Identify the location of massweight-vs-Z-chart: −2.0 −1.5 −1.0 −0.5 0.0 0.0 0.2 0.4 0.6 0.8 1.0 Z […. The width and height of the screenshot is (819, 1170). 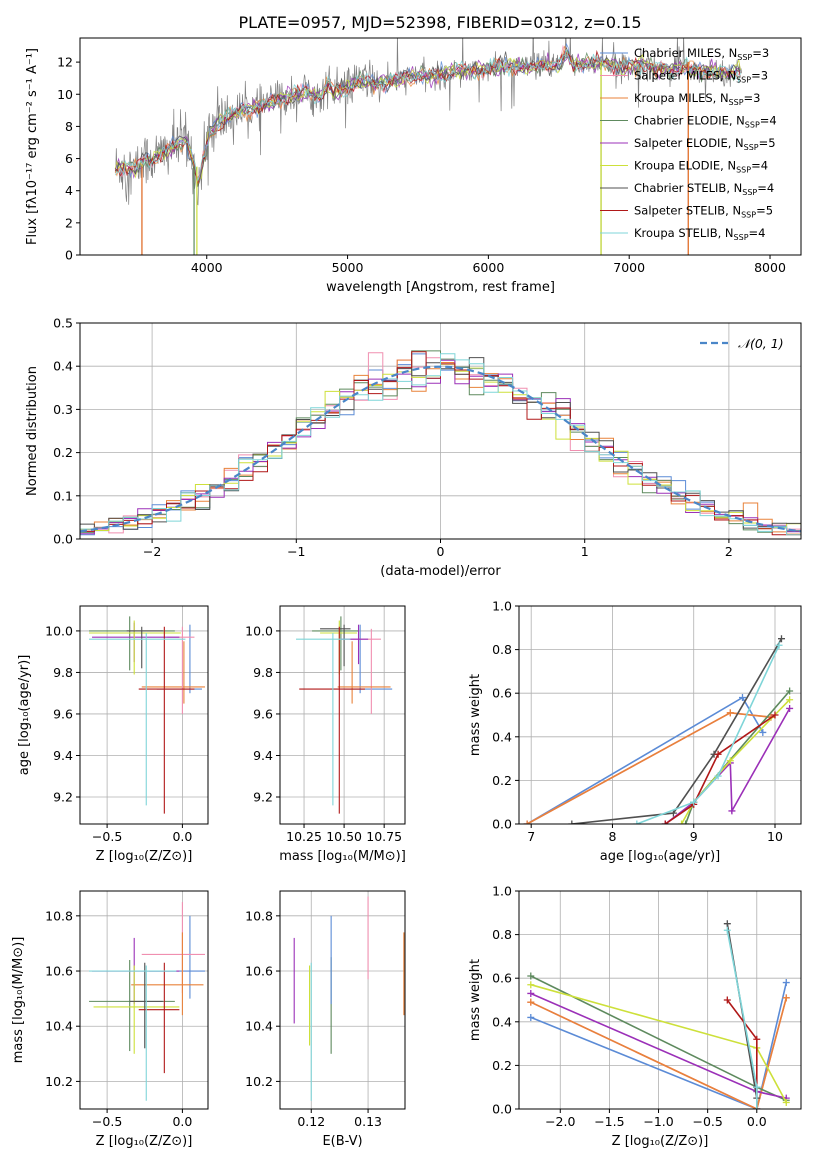
(635, 1016).